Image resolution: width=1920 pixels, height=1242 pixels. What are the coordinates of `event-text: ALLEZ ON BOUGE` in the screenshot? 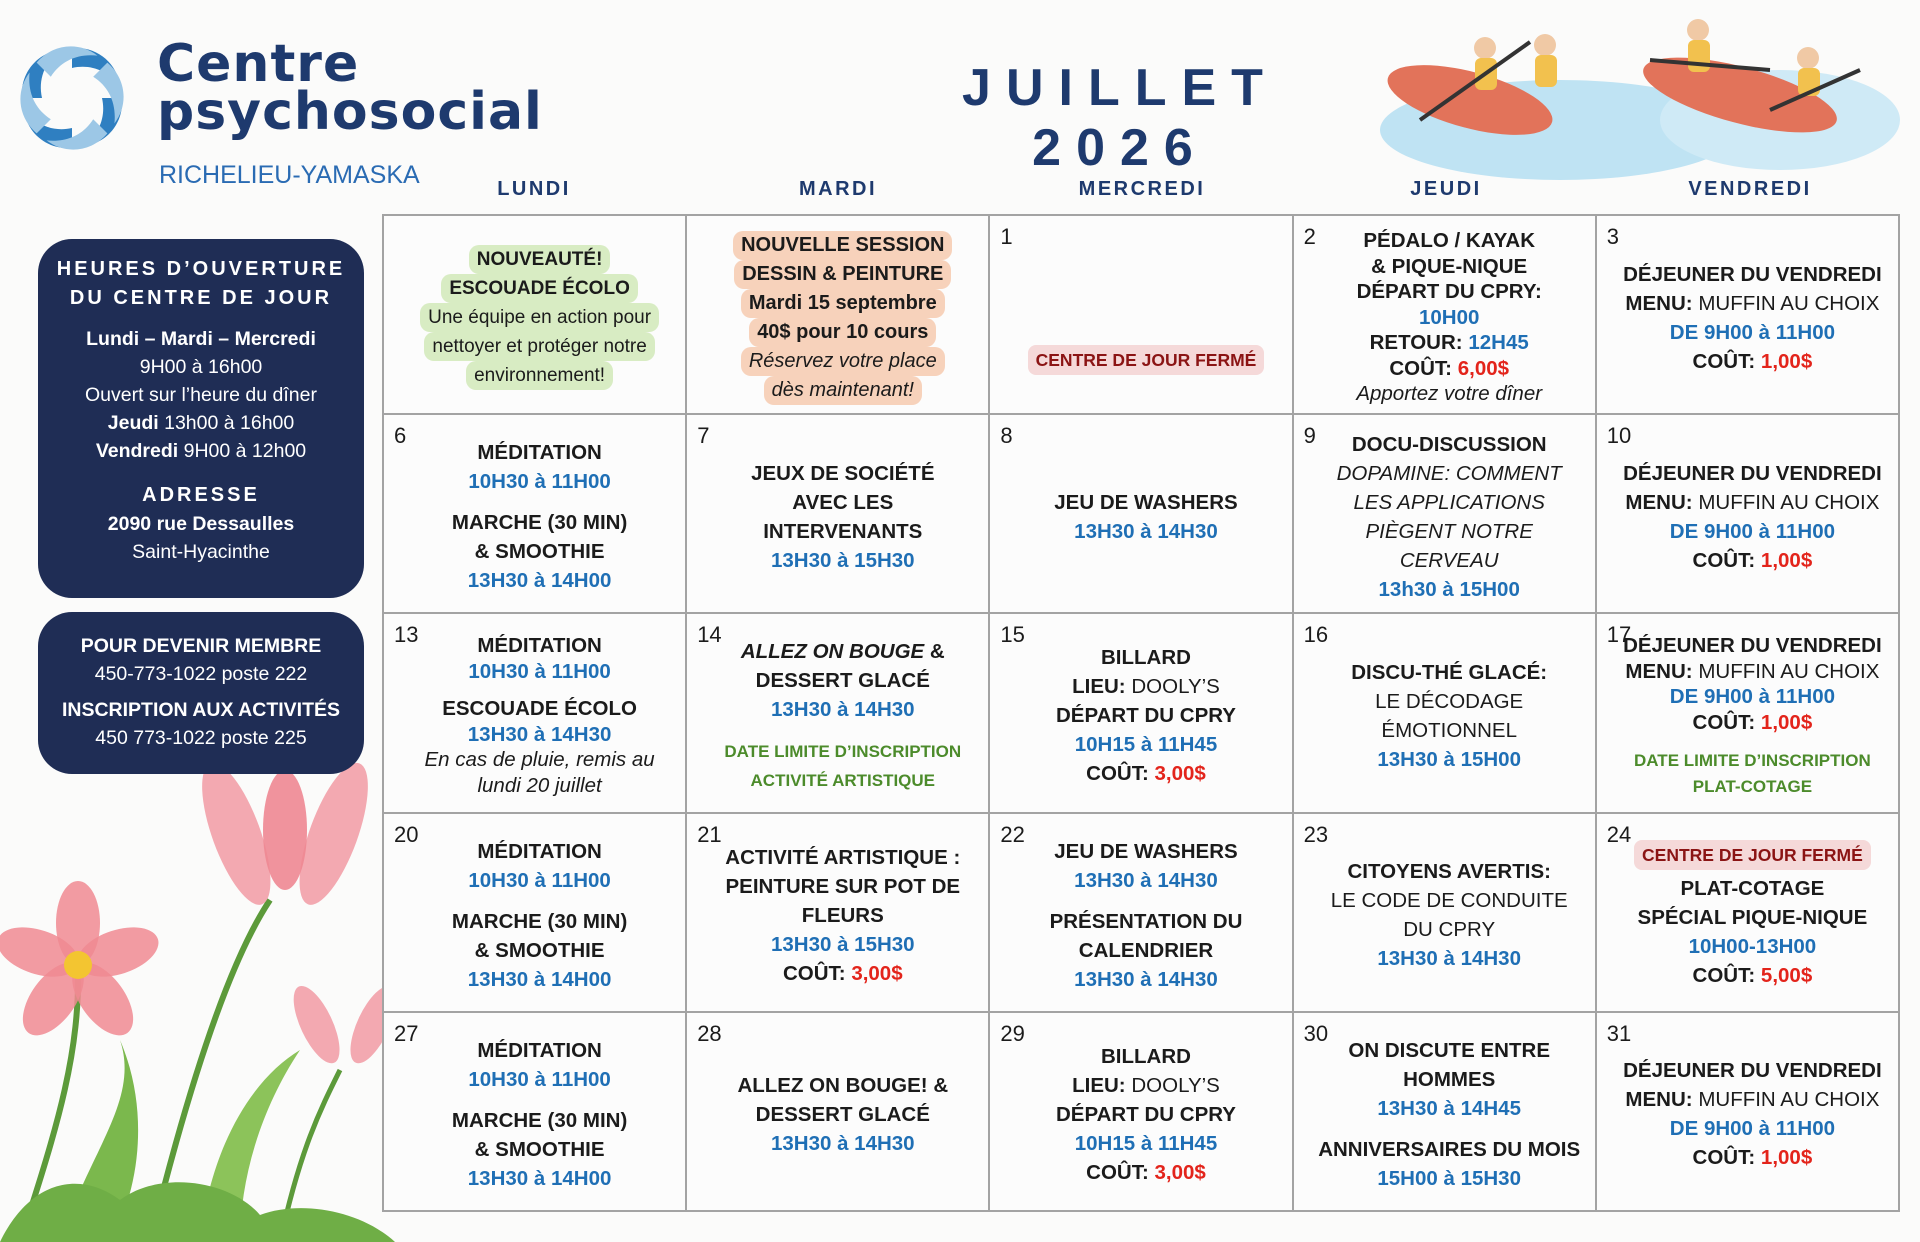 It's located at (832, 652).